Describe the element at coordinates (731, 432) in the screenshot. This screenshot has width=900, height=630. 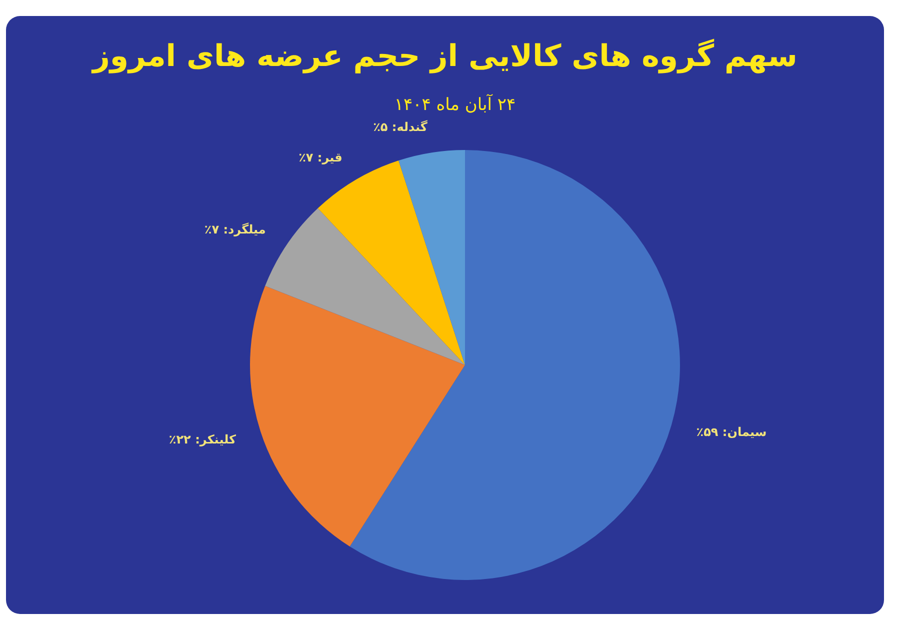
I see `slice-label: سیمان: ۵۹٪` at that location.